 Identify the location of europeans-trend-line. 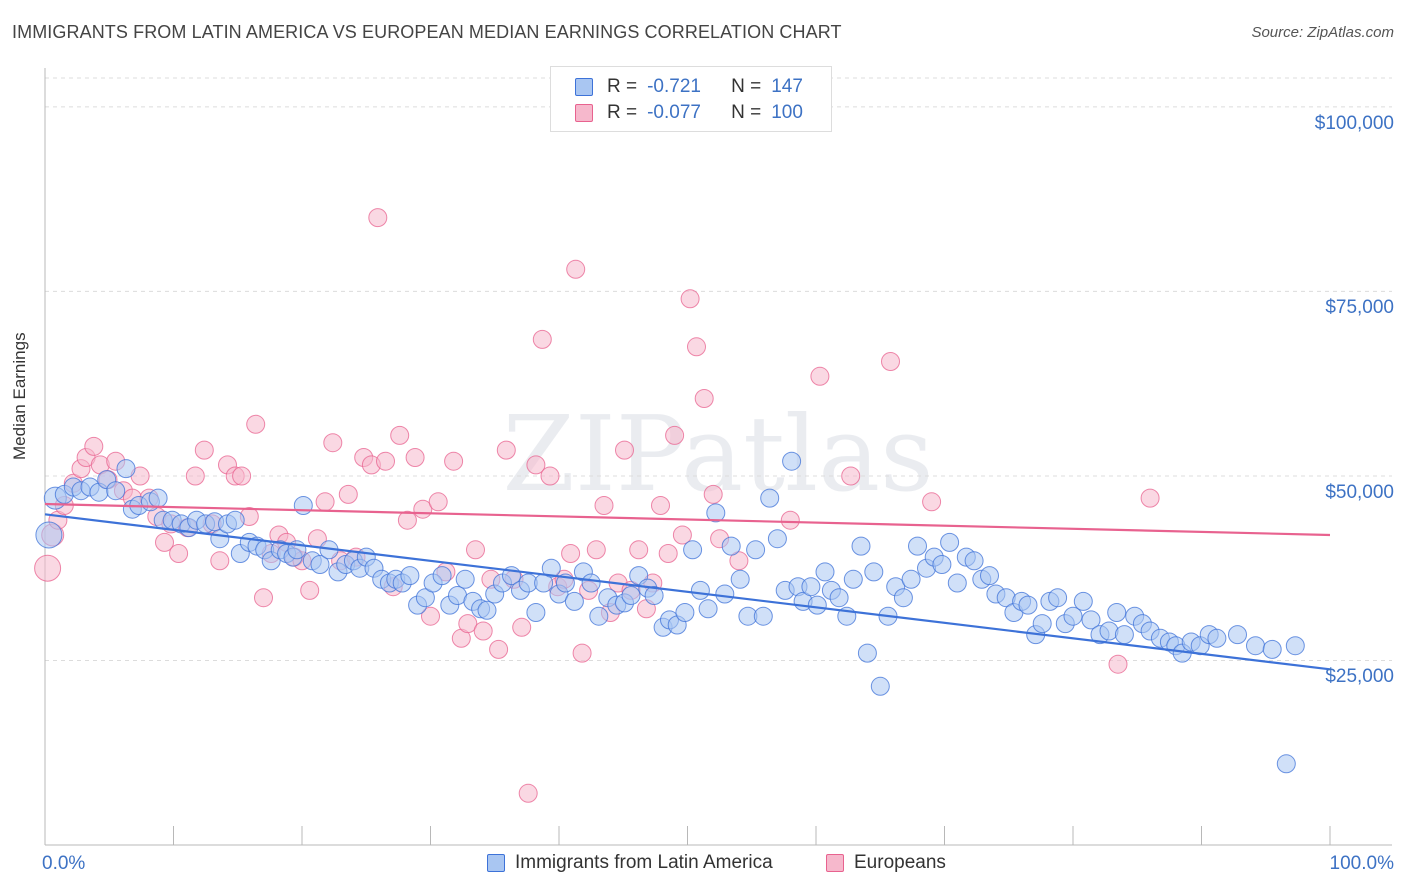
(687, 519).